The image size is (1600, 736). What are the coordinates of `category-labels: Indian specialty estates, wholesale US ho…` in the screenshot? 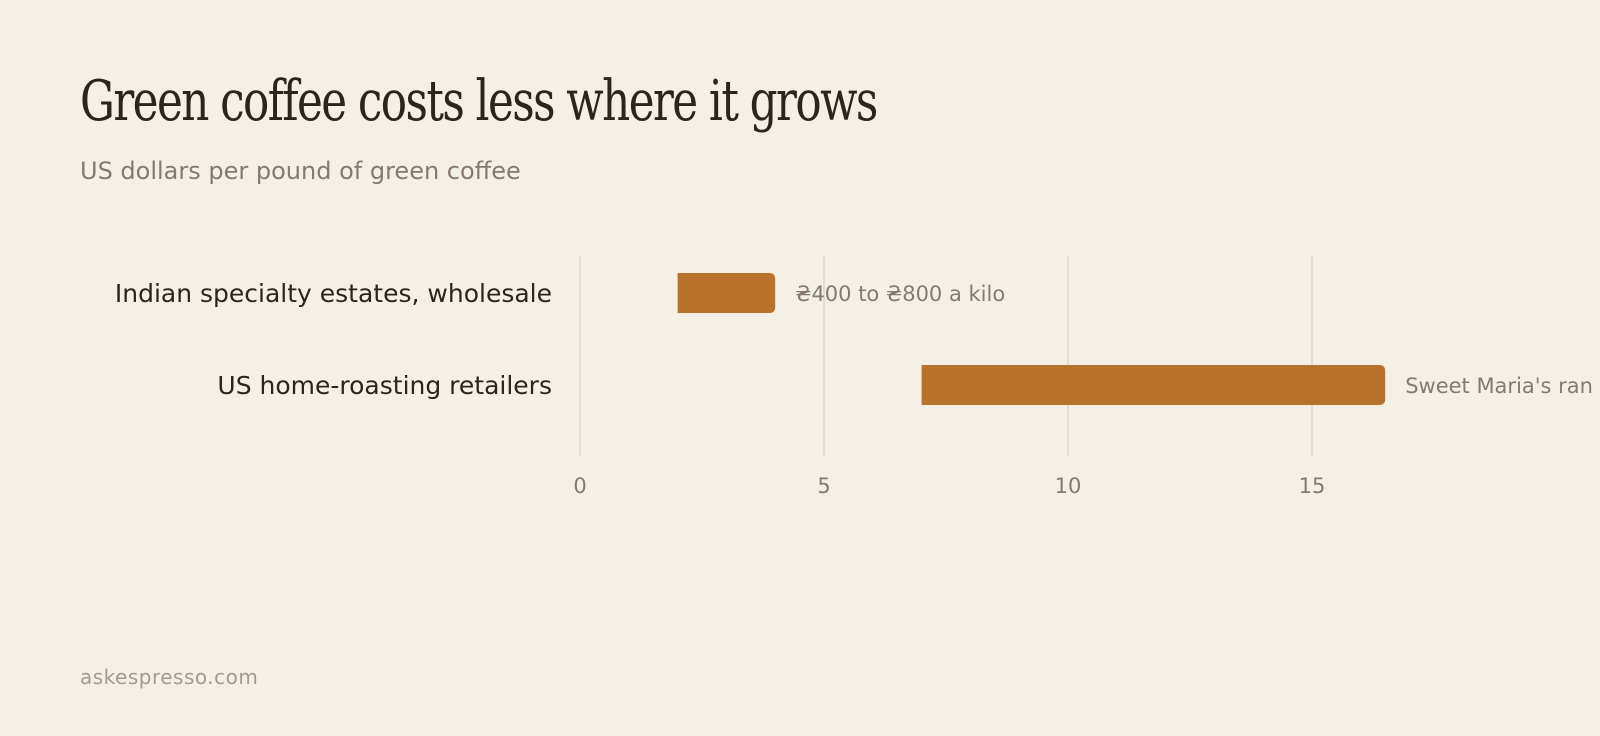 It's located at (333, 339).